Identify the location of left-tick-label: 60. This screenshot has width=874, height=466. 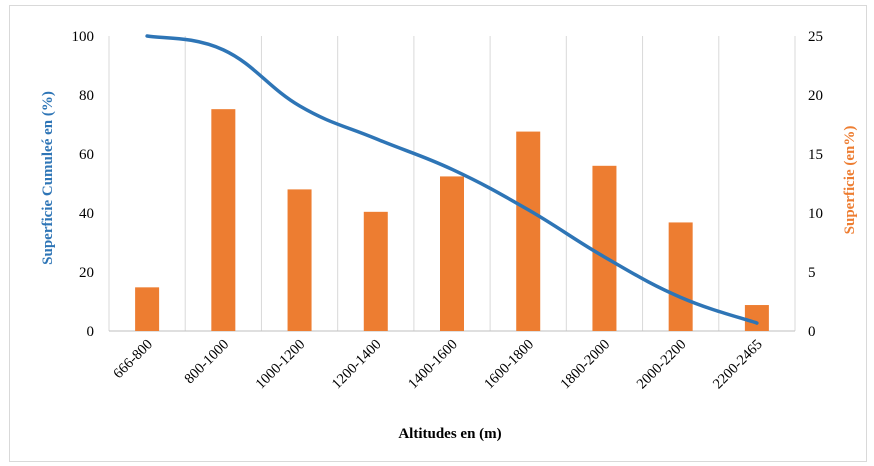
(86, 155).